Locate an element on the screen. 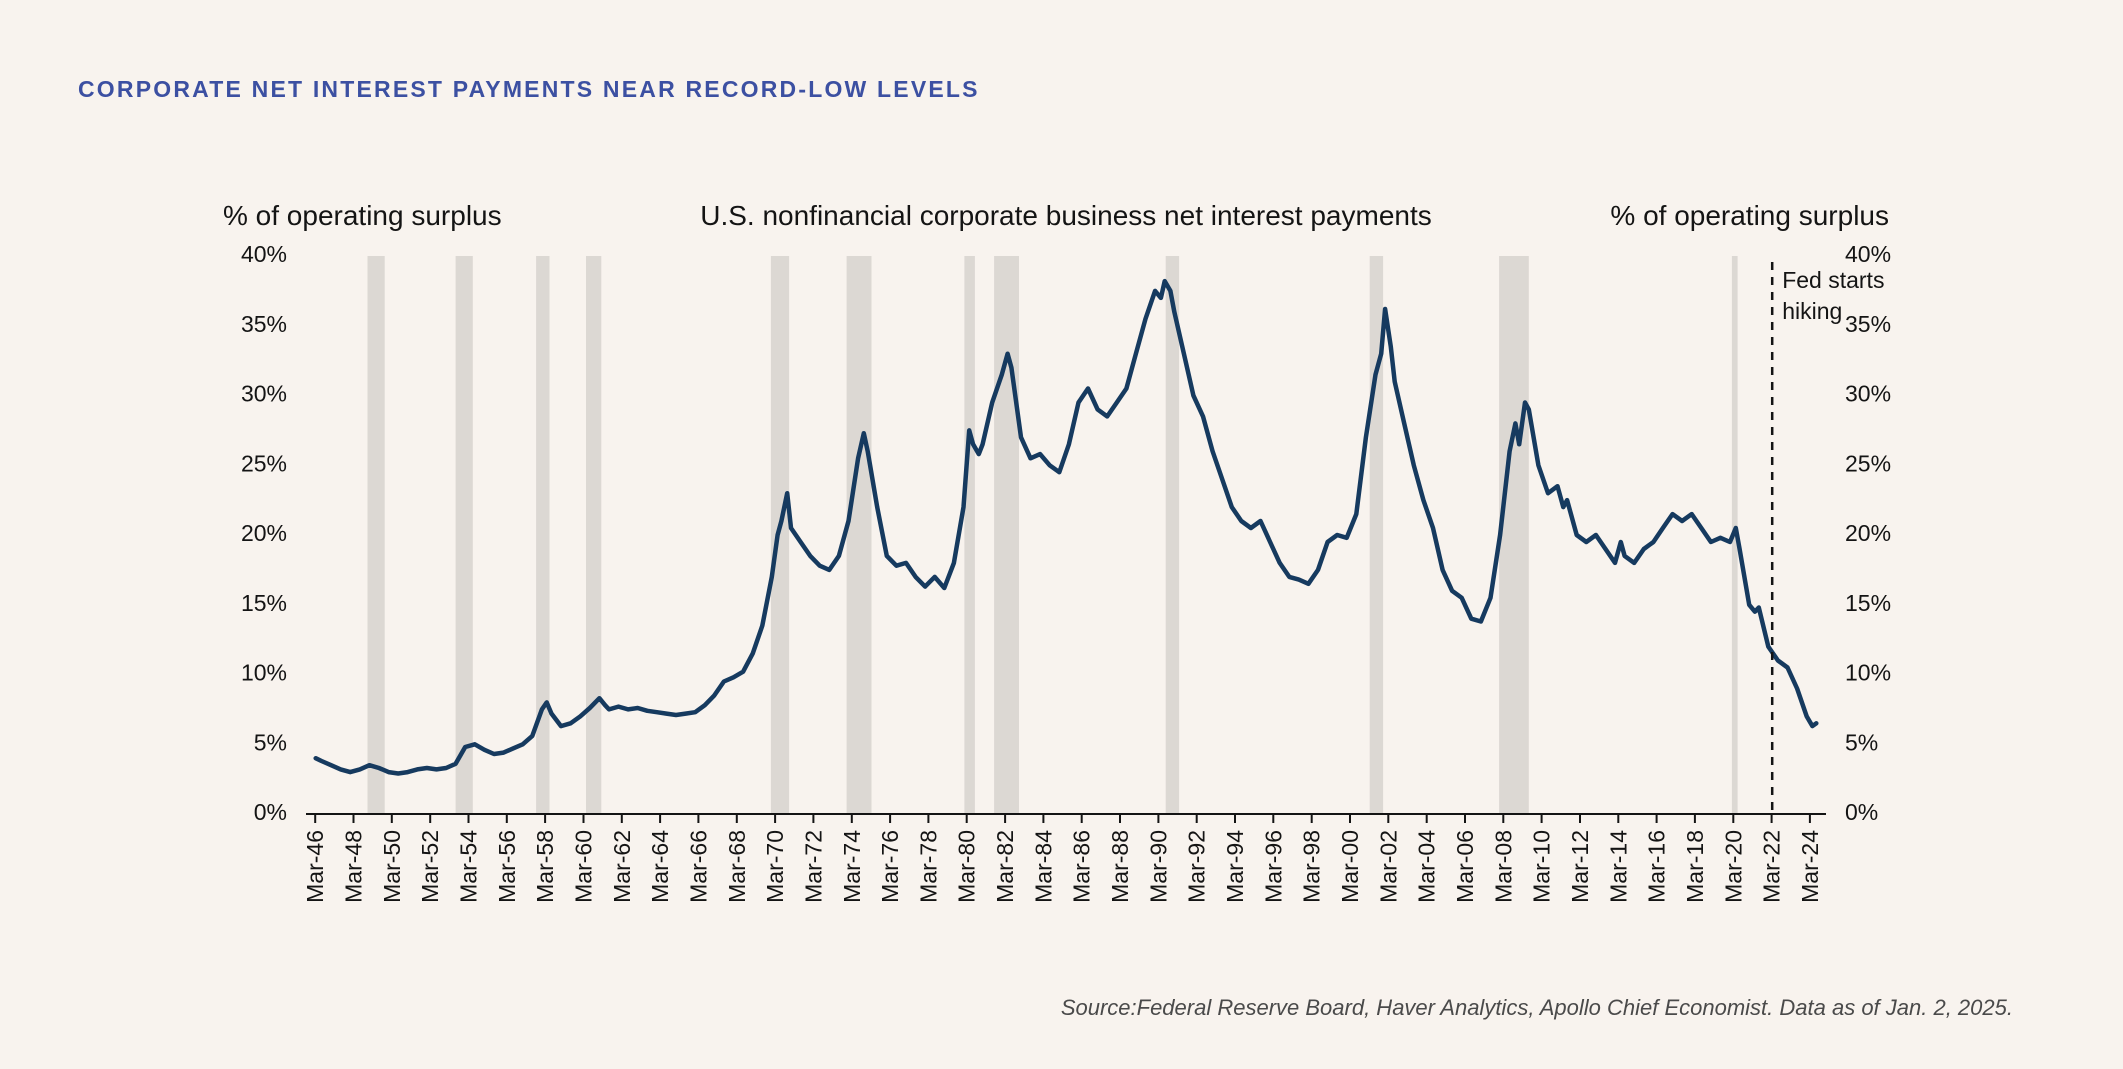 The image size is (2123, 1069). y-tick-label-left: 40% is located at coordinates (264, 254).